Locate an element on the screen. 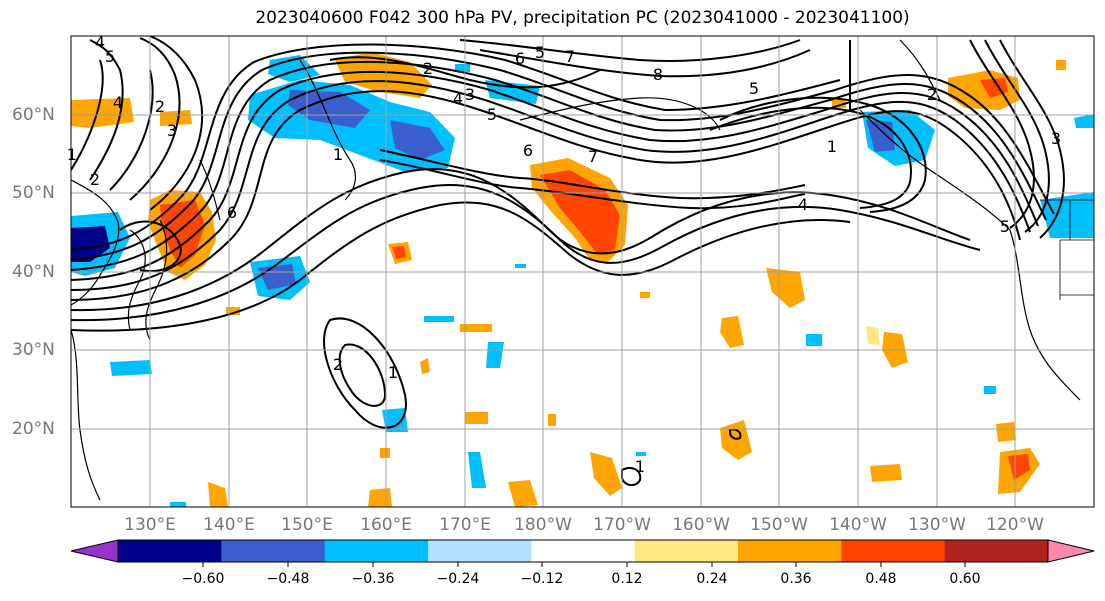  lon-tick-label: 130°W is located at coordinates (937, 525).